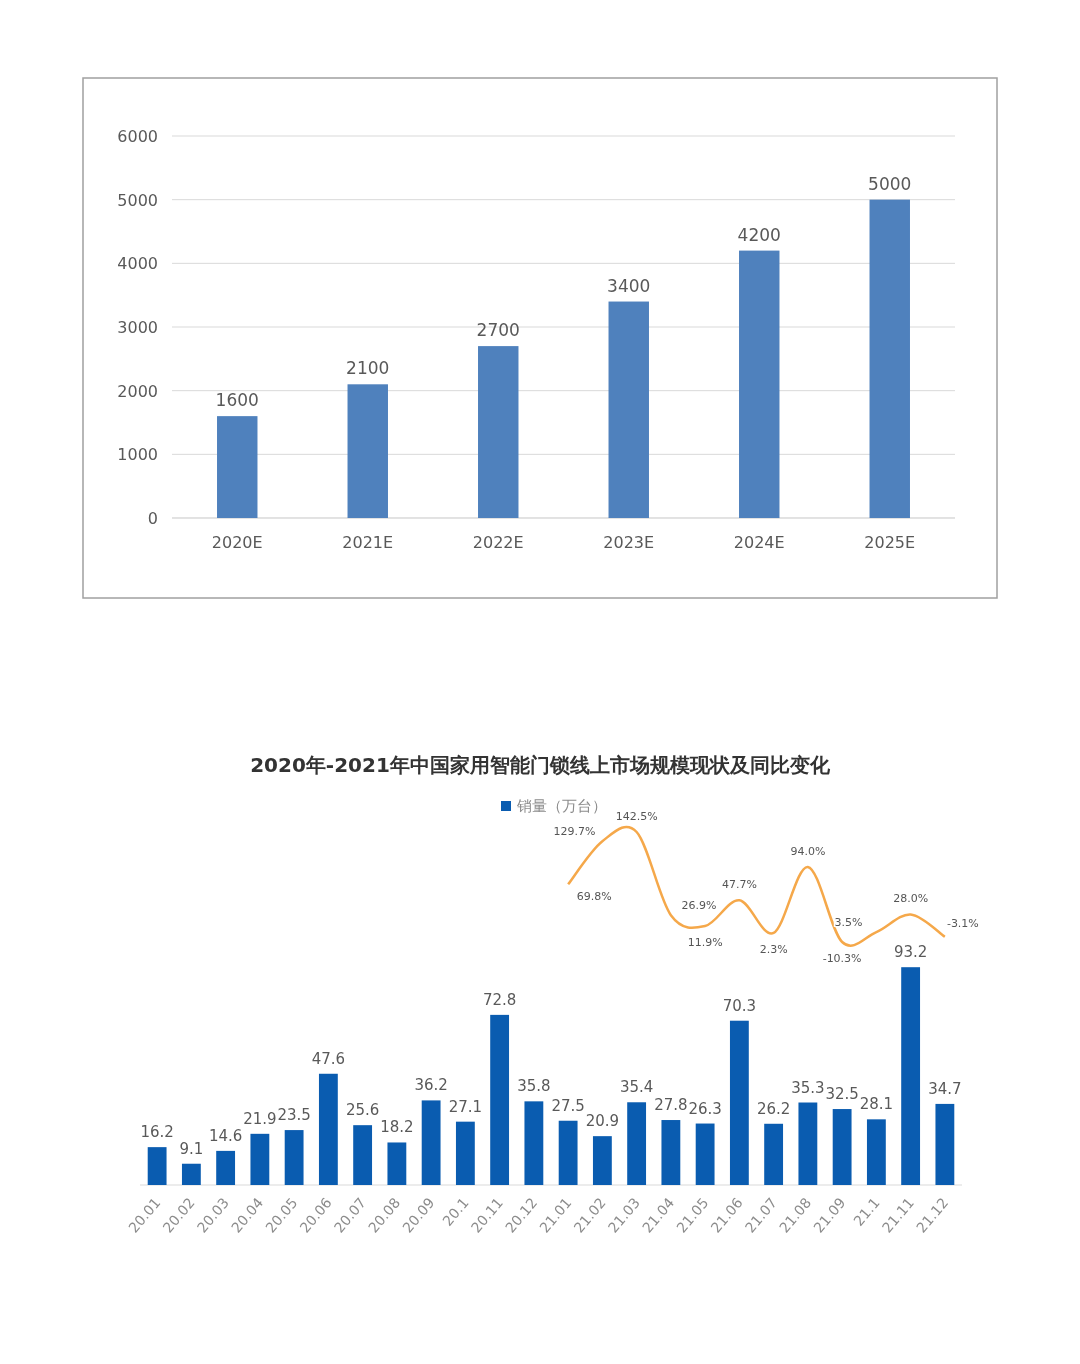 Image resolution: width=1080 pixels, height=1364 pixels. I want to click on data-label: 27.5, so click(568, 1105).